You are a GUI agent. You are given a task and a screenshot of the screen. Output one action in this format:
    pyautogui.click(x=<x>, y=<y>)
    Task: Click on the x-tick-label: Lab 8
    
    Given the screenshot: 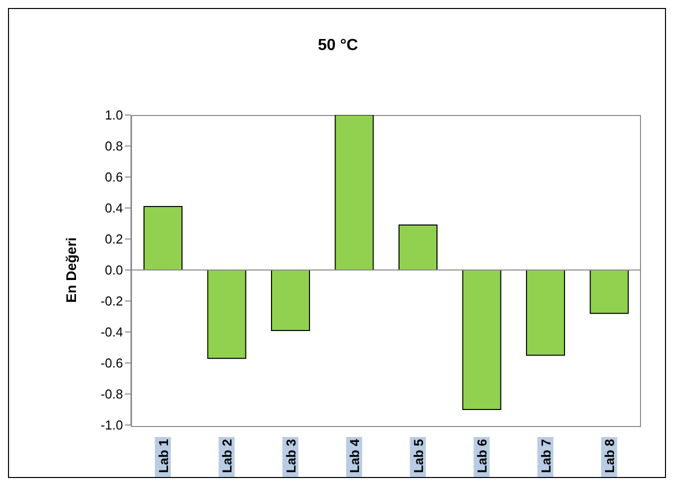 What is the action you would take?
    pyautogui.click(x=610, y=456)
    